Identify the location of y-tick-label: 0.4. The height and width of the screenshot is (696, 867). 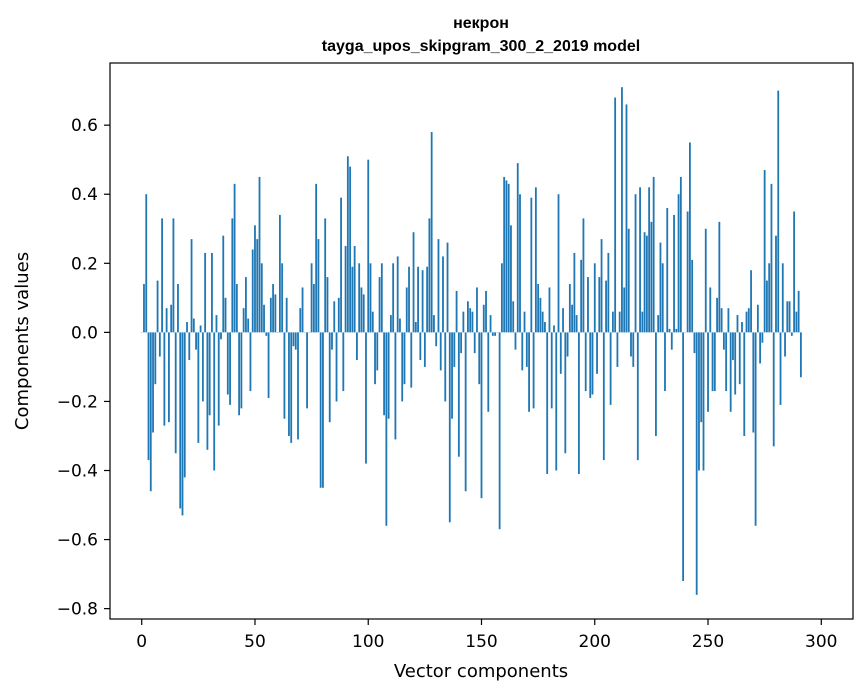
(84, 195).